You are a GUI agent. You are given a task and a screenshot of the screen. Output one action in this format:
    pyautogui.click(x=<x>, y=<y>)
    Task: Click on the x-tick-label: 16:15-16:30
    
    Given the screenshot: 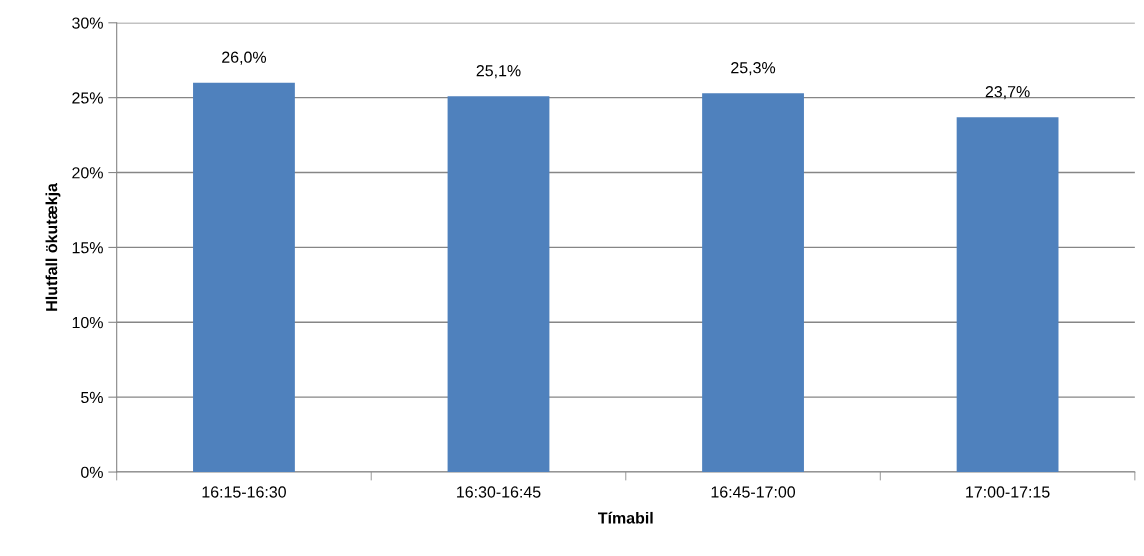 What is the action you would take?
    pyautogui.click(x=244, y=492)
    